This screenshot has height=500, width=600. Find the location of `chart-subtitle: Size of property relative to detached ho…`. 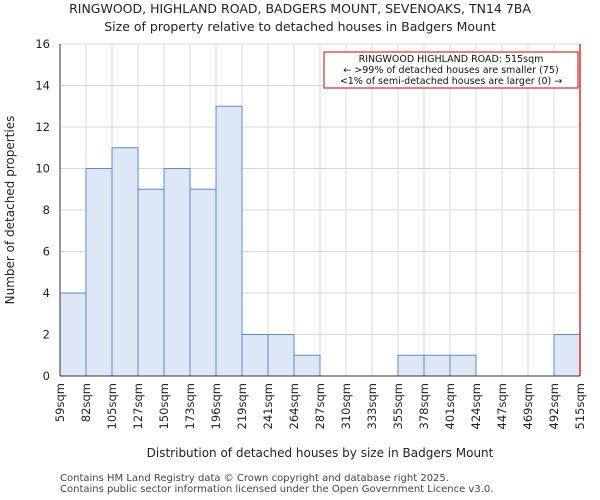

chart-subtitle: Size of property relative to detached ho… is located at coordinates (300, 26).